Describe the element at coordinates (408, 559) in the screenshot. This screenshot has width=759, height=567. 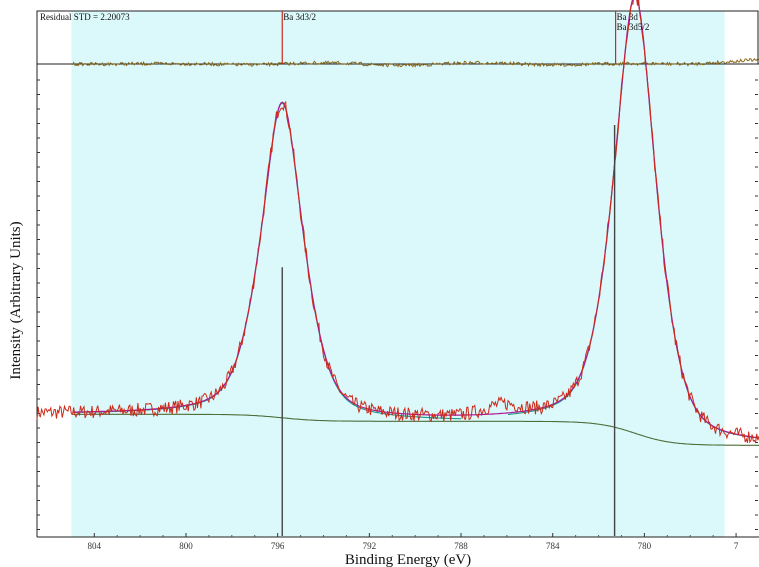
I see `x-axis-title: Binding Energy (eV)` at that location.